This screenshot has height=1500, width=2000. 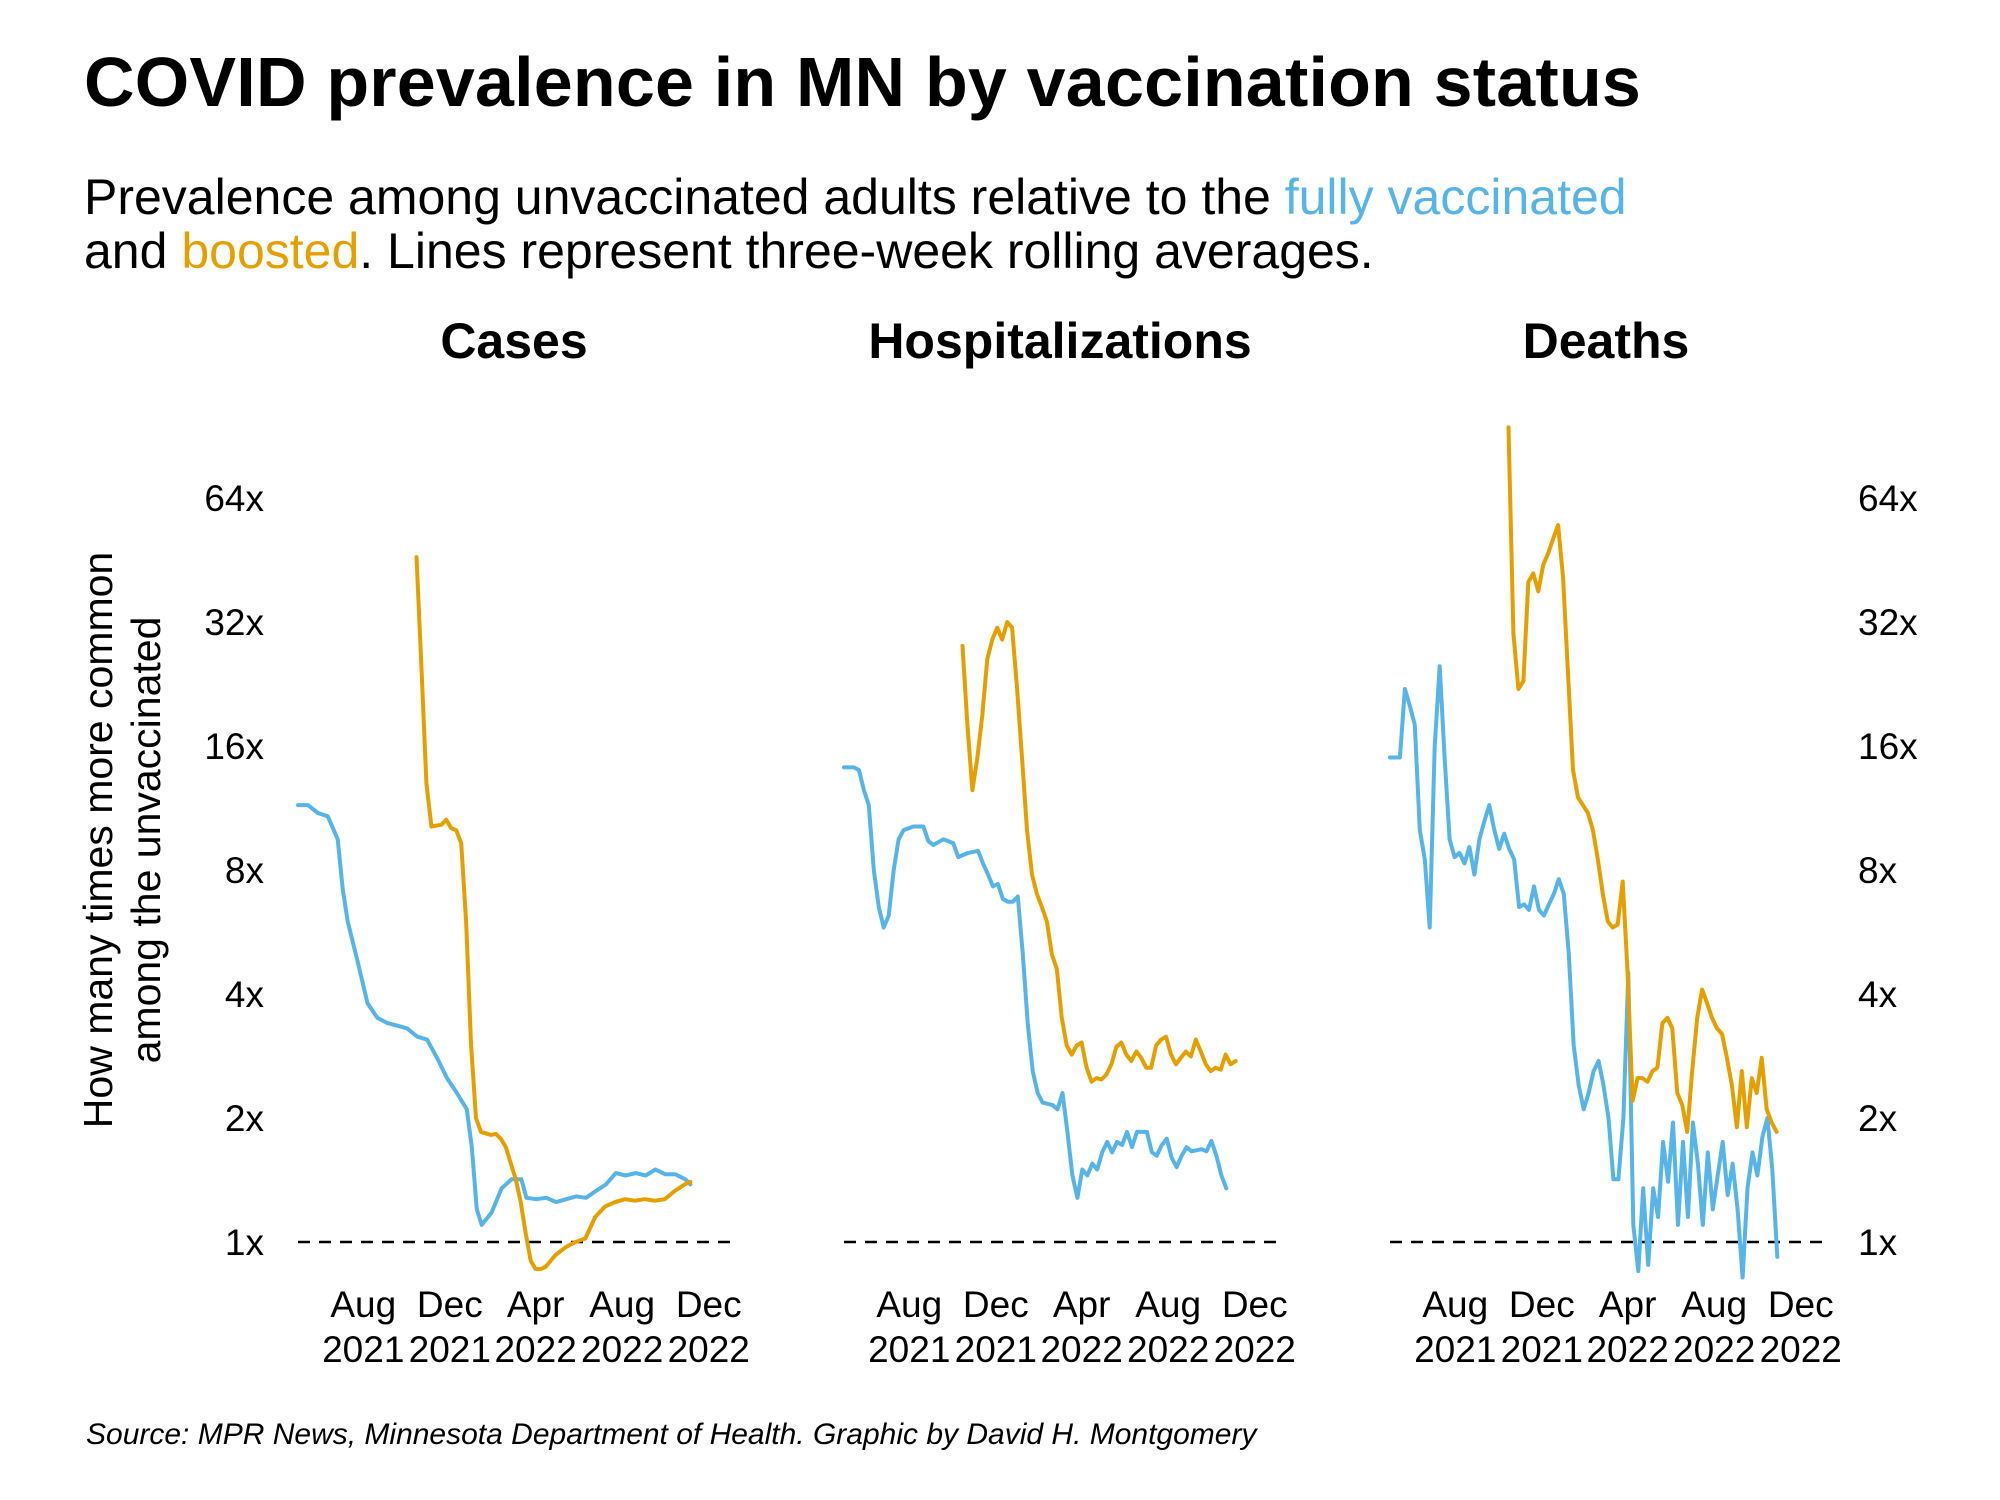 What do you see at coordinates (146, 840) in the screenshot?
I see `y-axis-label-line: among the unvaccinated` at bounding box center [146, 840].